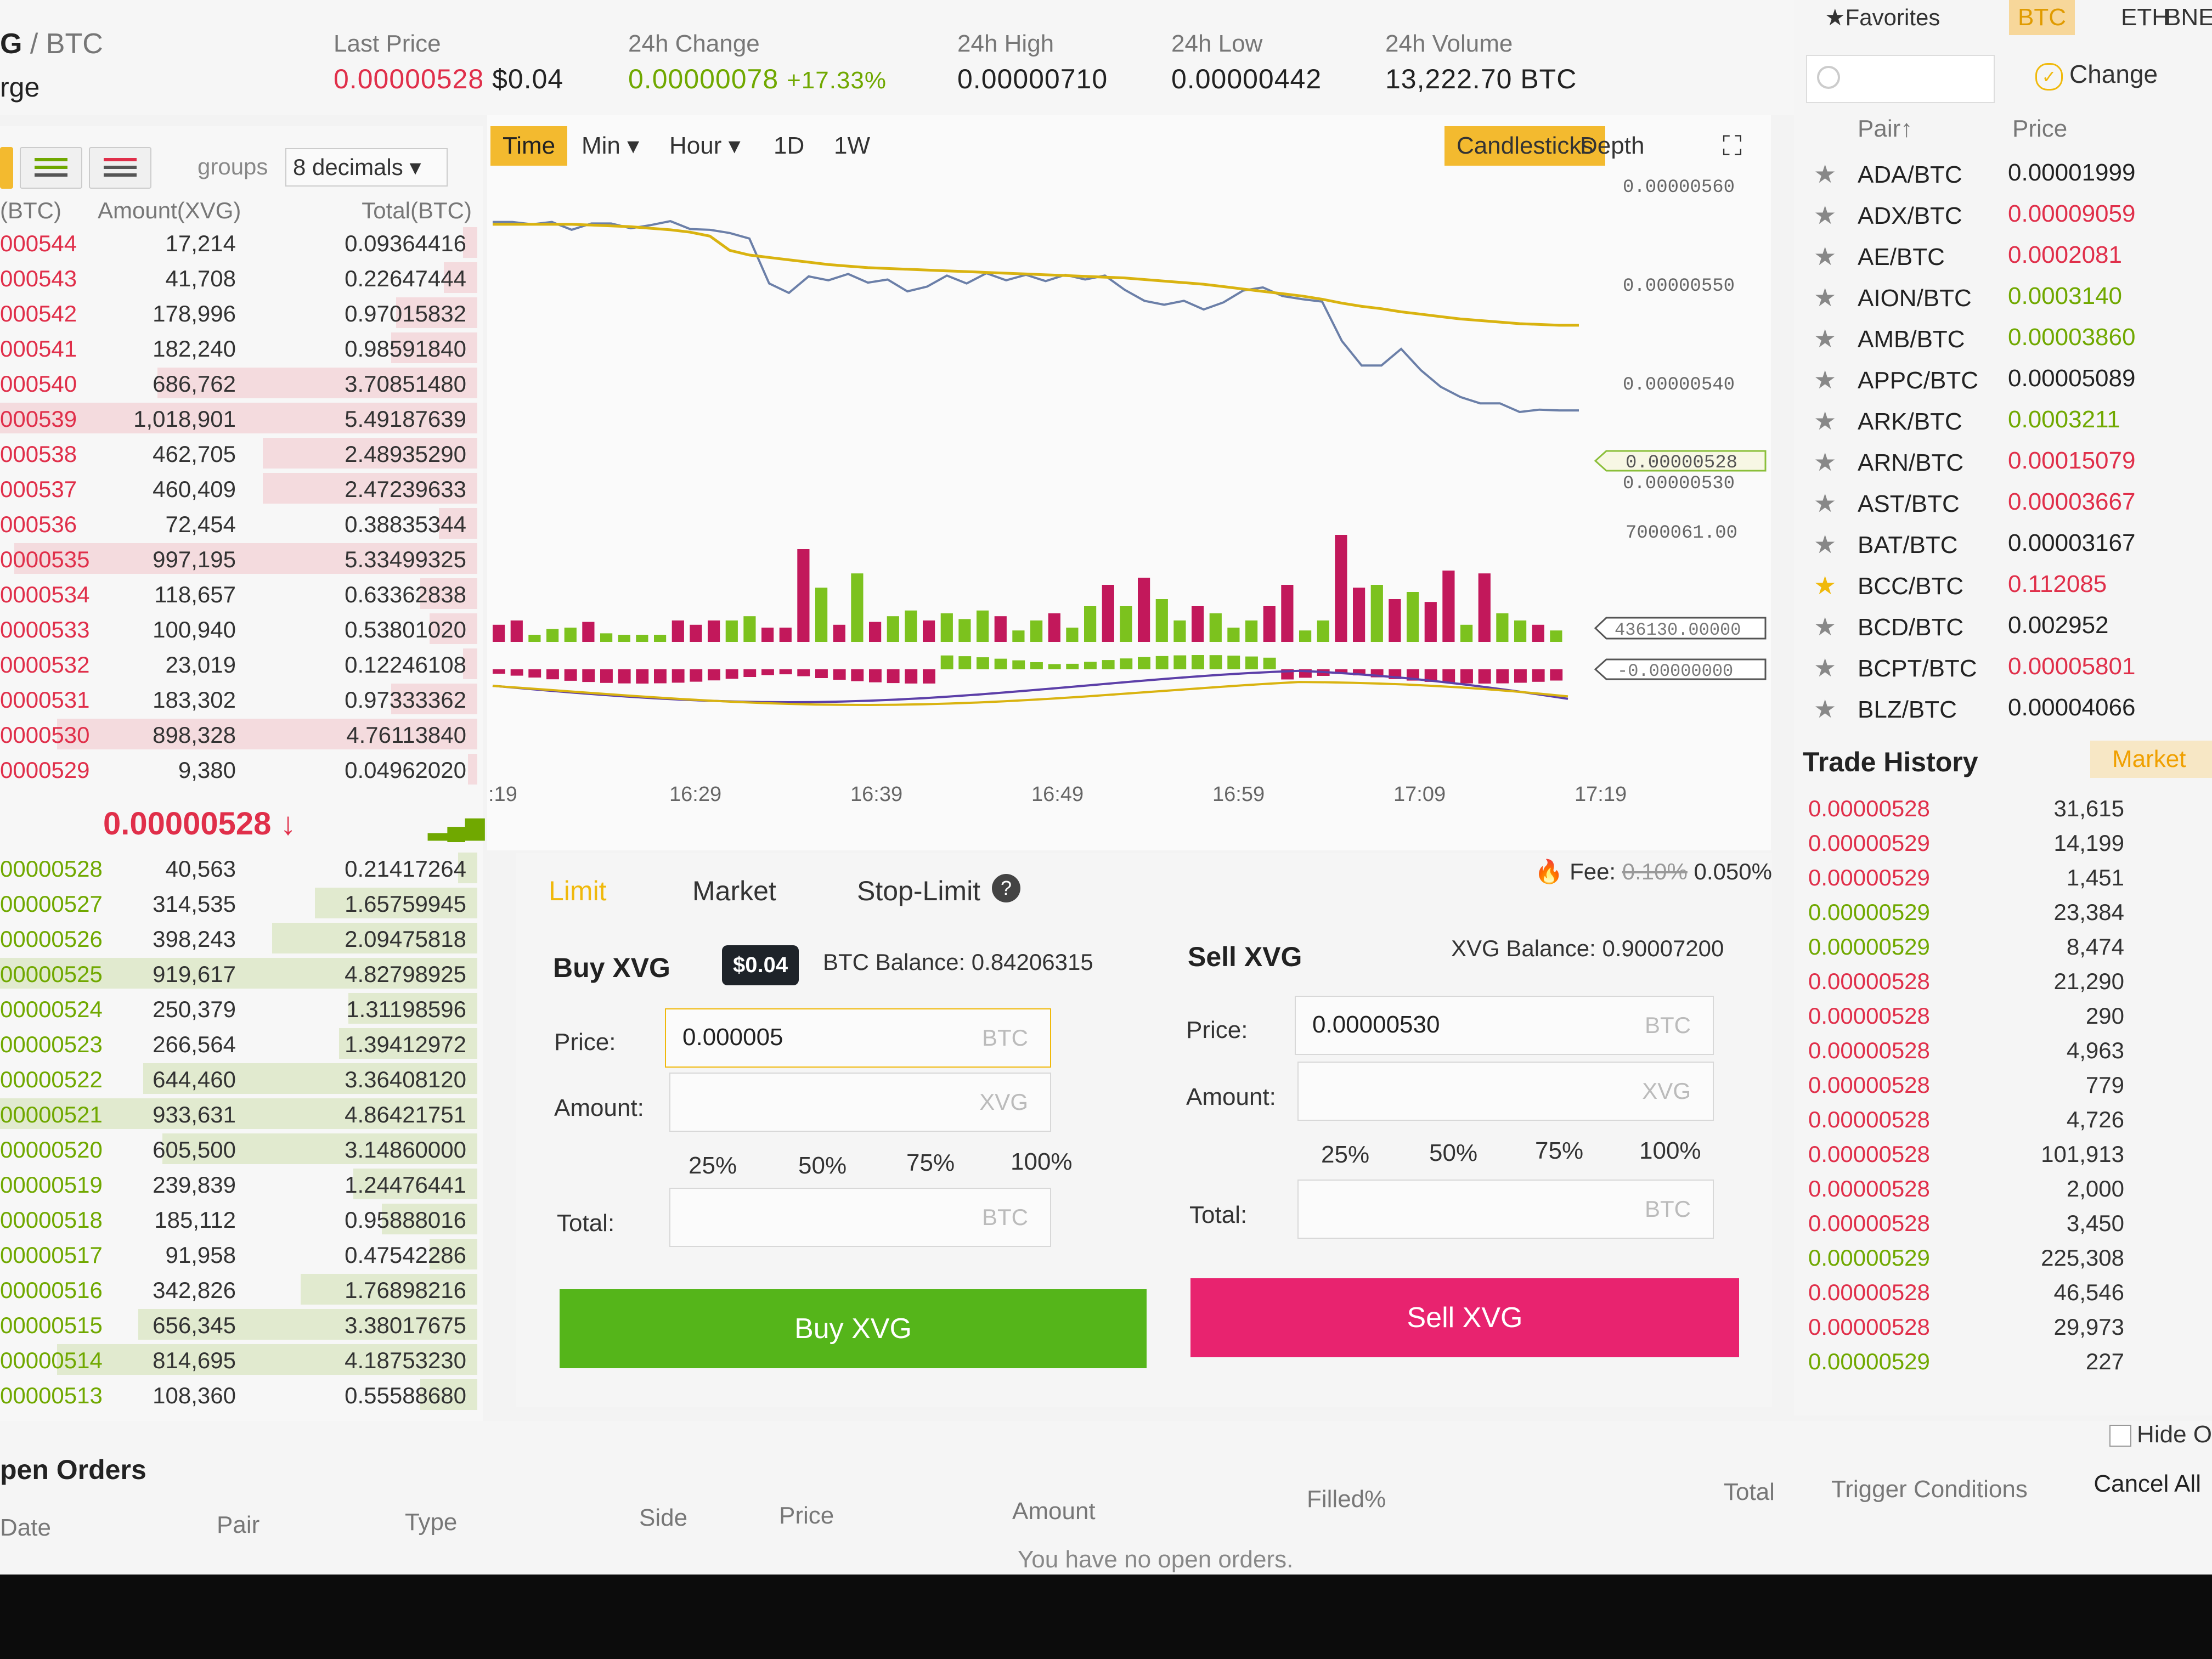  Describe the element at coordinates (51, 168) in the screenshot. I see `book-view-bids-button` at that location.